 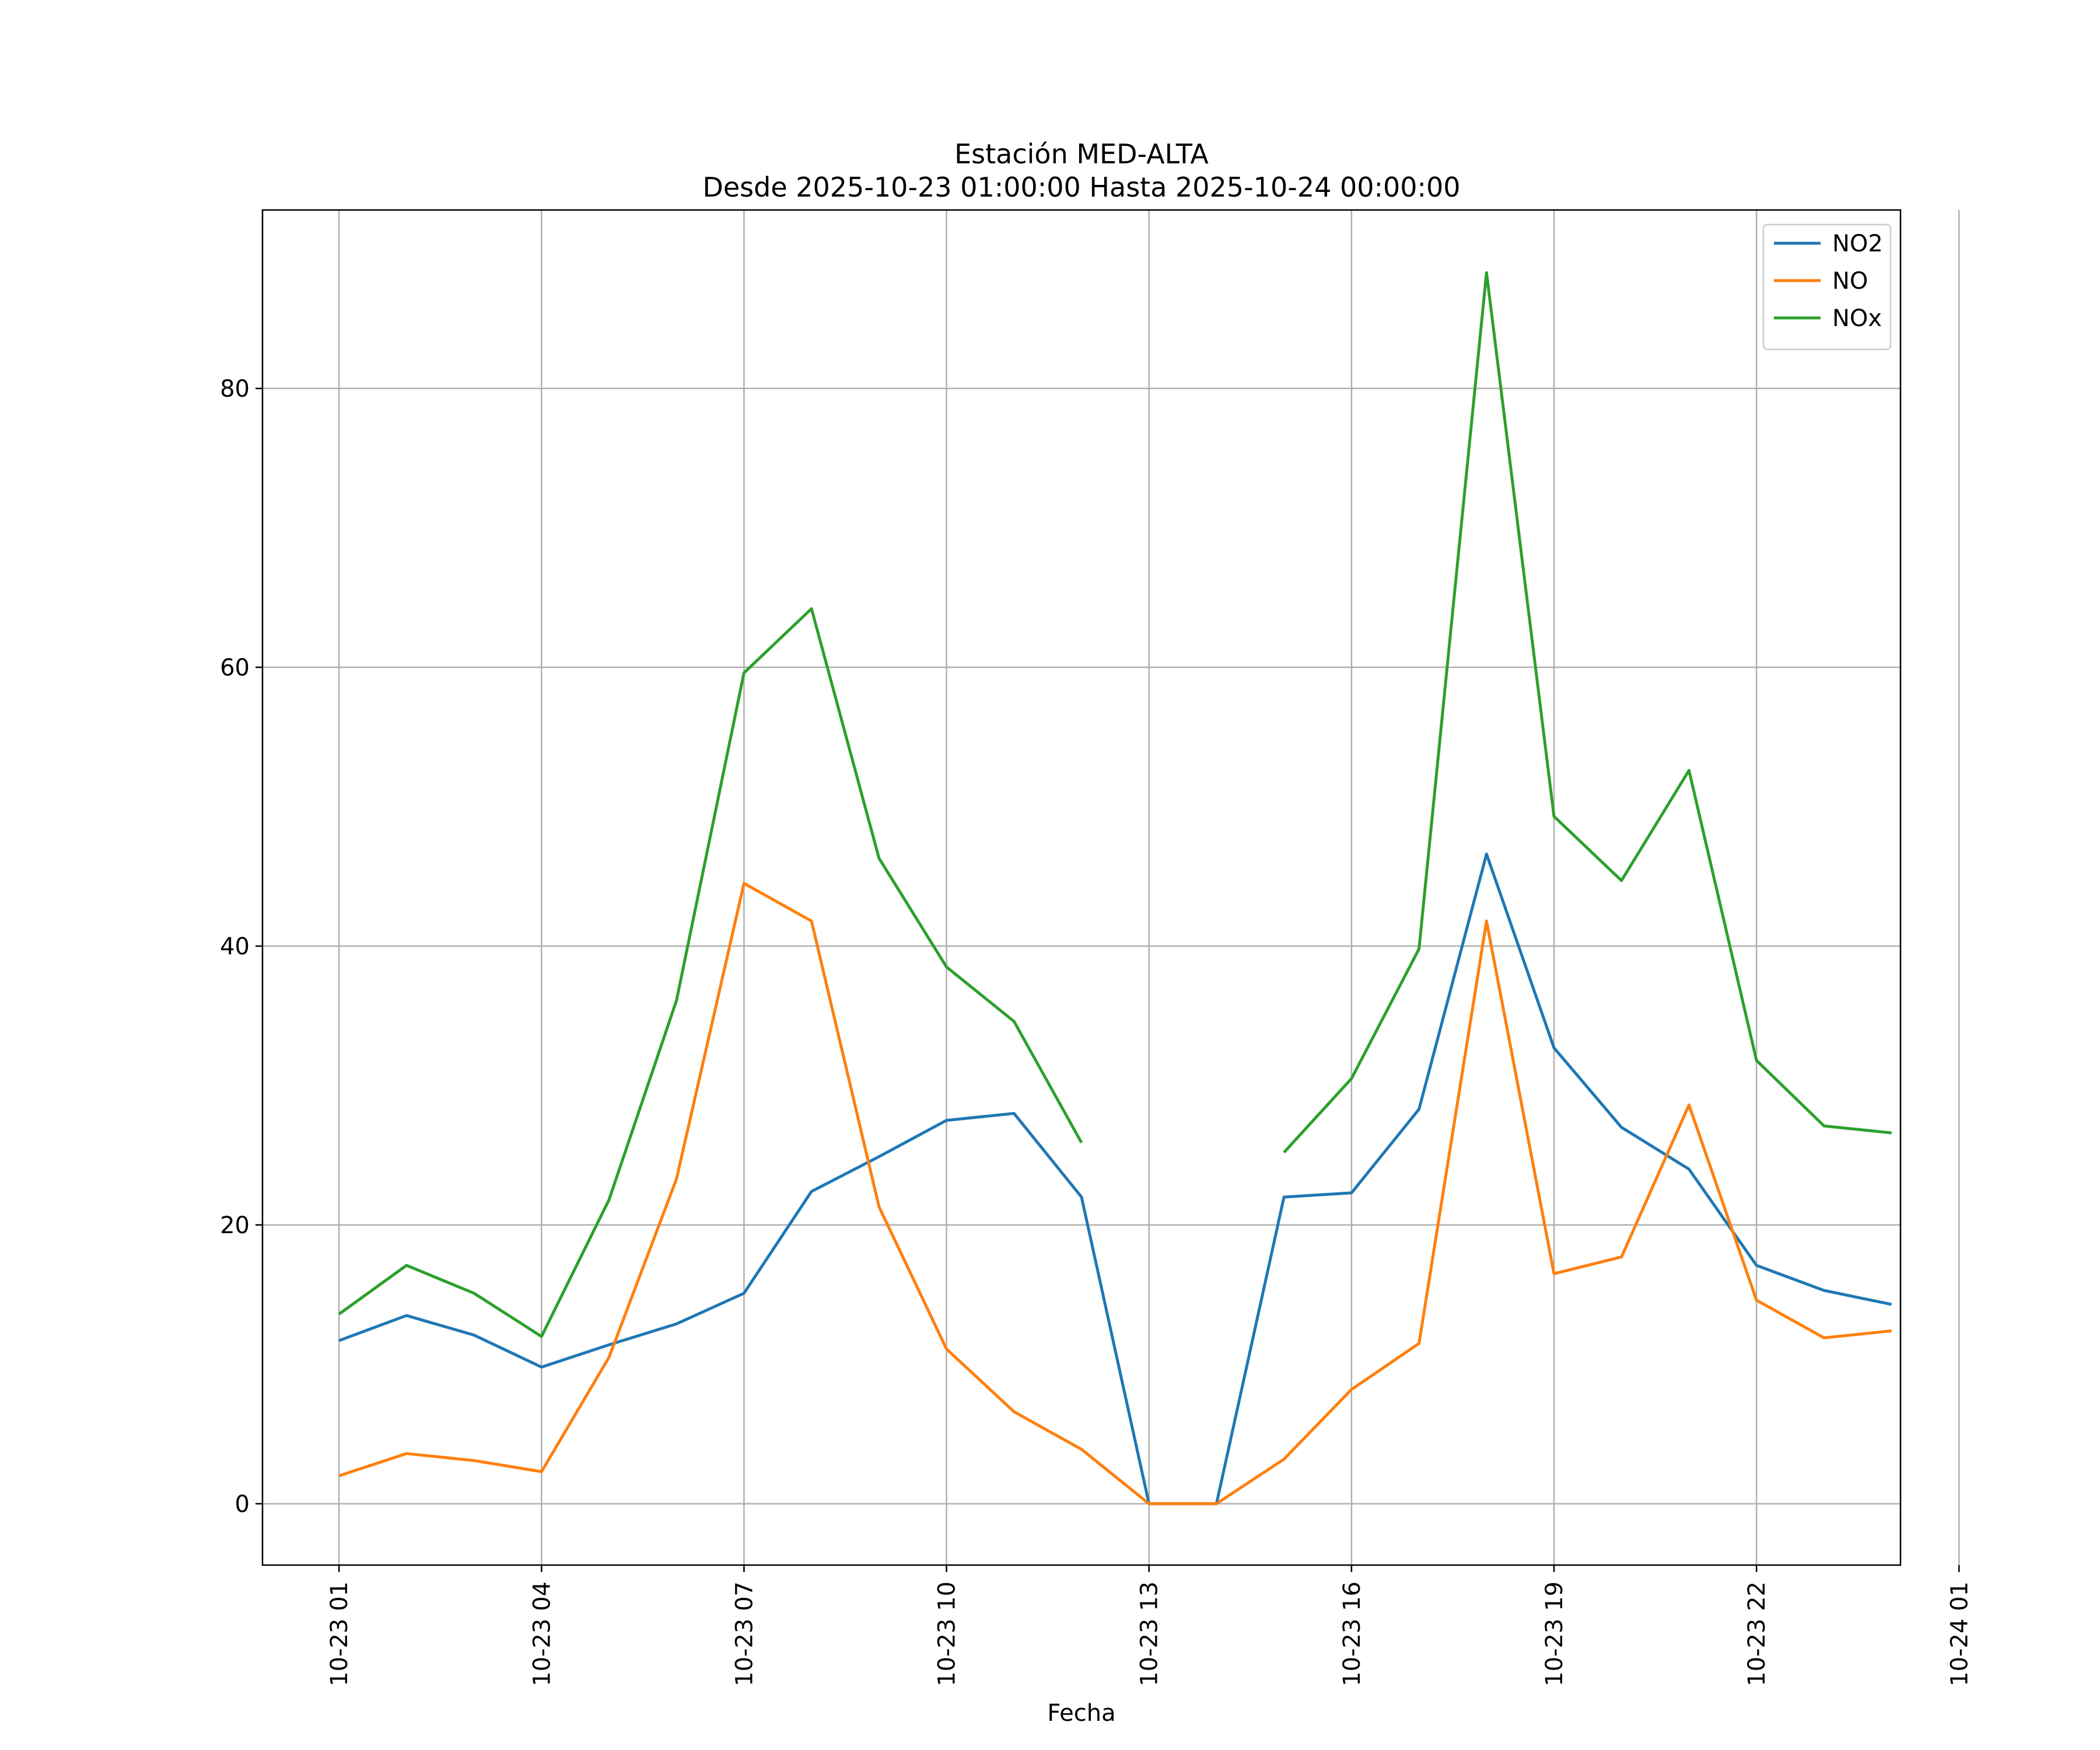 What do you see at coordinates (1081, 154) in the screenshot?
I see `chart-title: Estación MED-ALTA` at bounding box center [1081, 154].